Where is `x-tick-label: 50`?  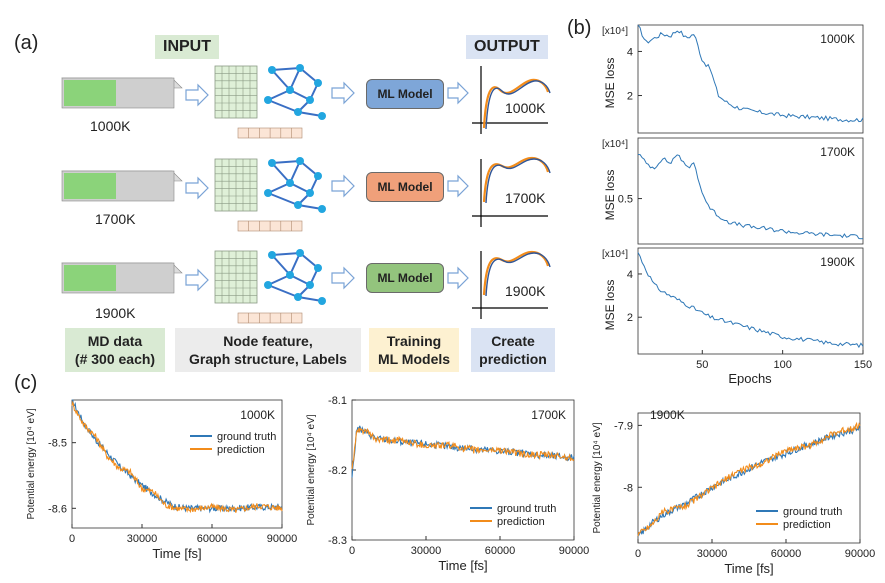
x-tick-label: 50 is located at coordinates (702, 365).